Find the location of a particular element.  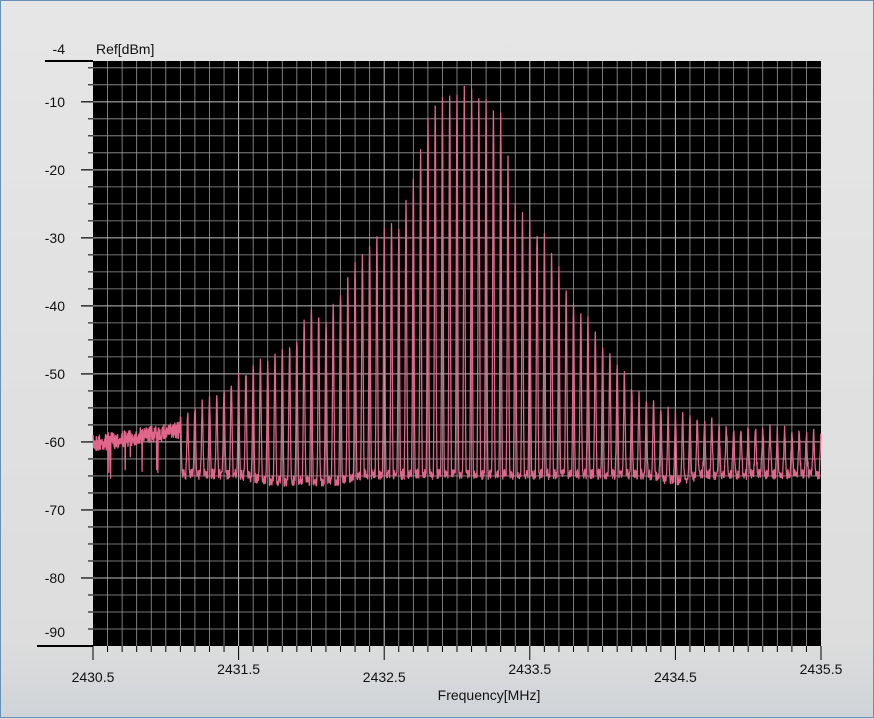

x-tick-label: 2434.5 is located at coordinates (675, 677).